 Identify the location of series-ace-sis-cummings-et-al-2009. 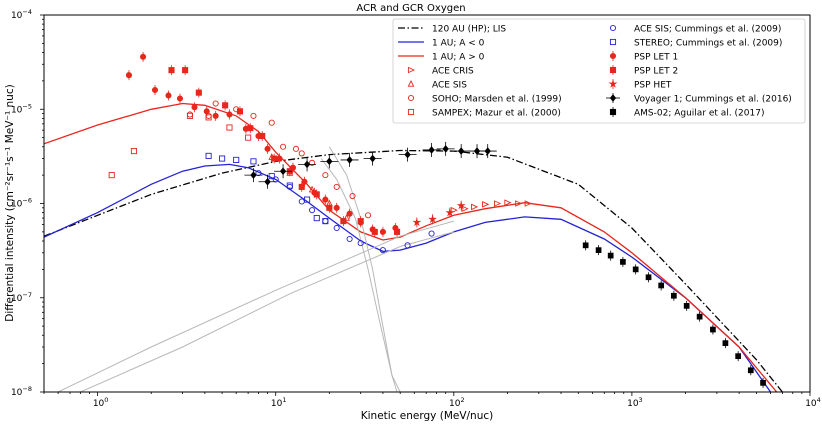
(345, 212).